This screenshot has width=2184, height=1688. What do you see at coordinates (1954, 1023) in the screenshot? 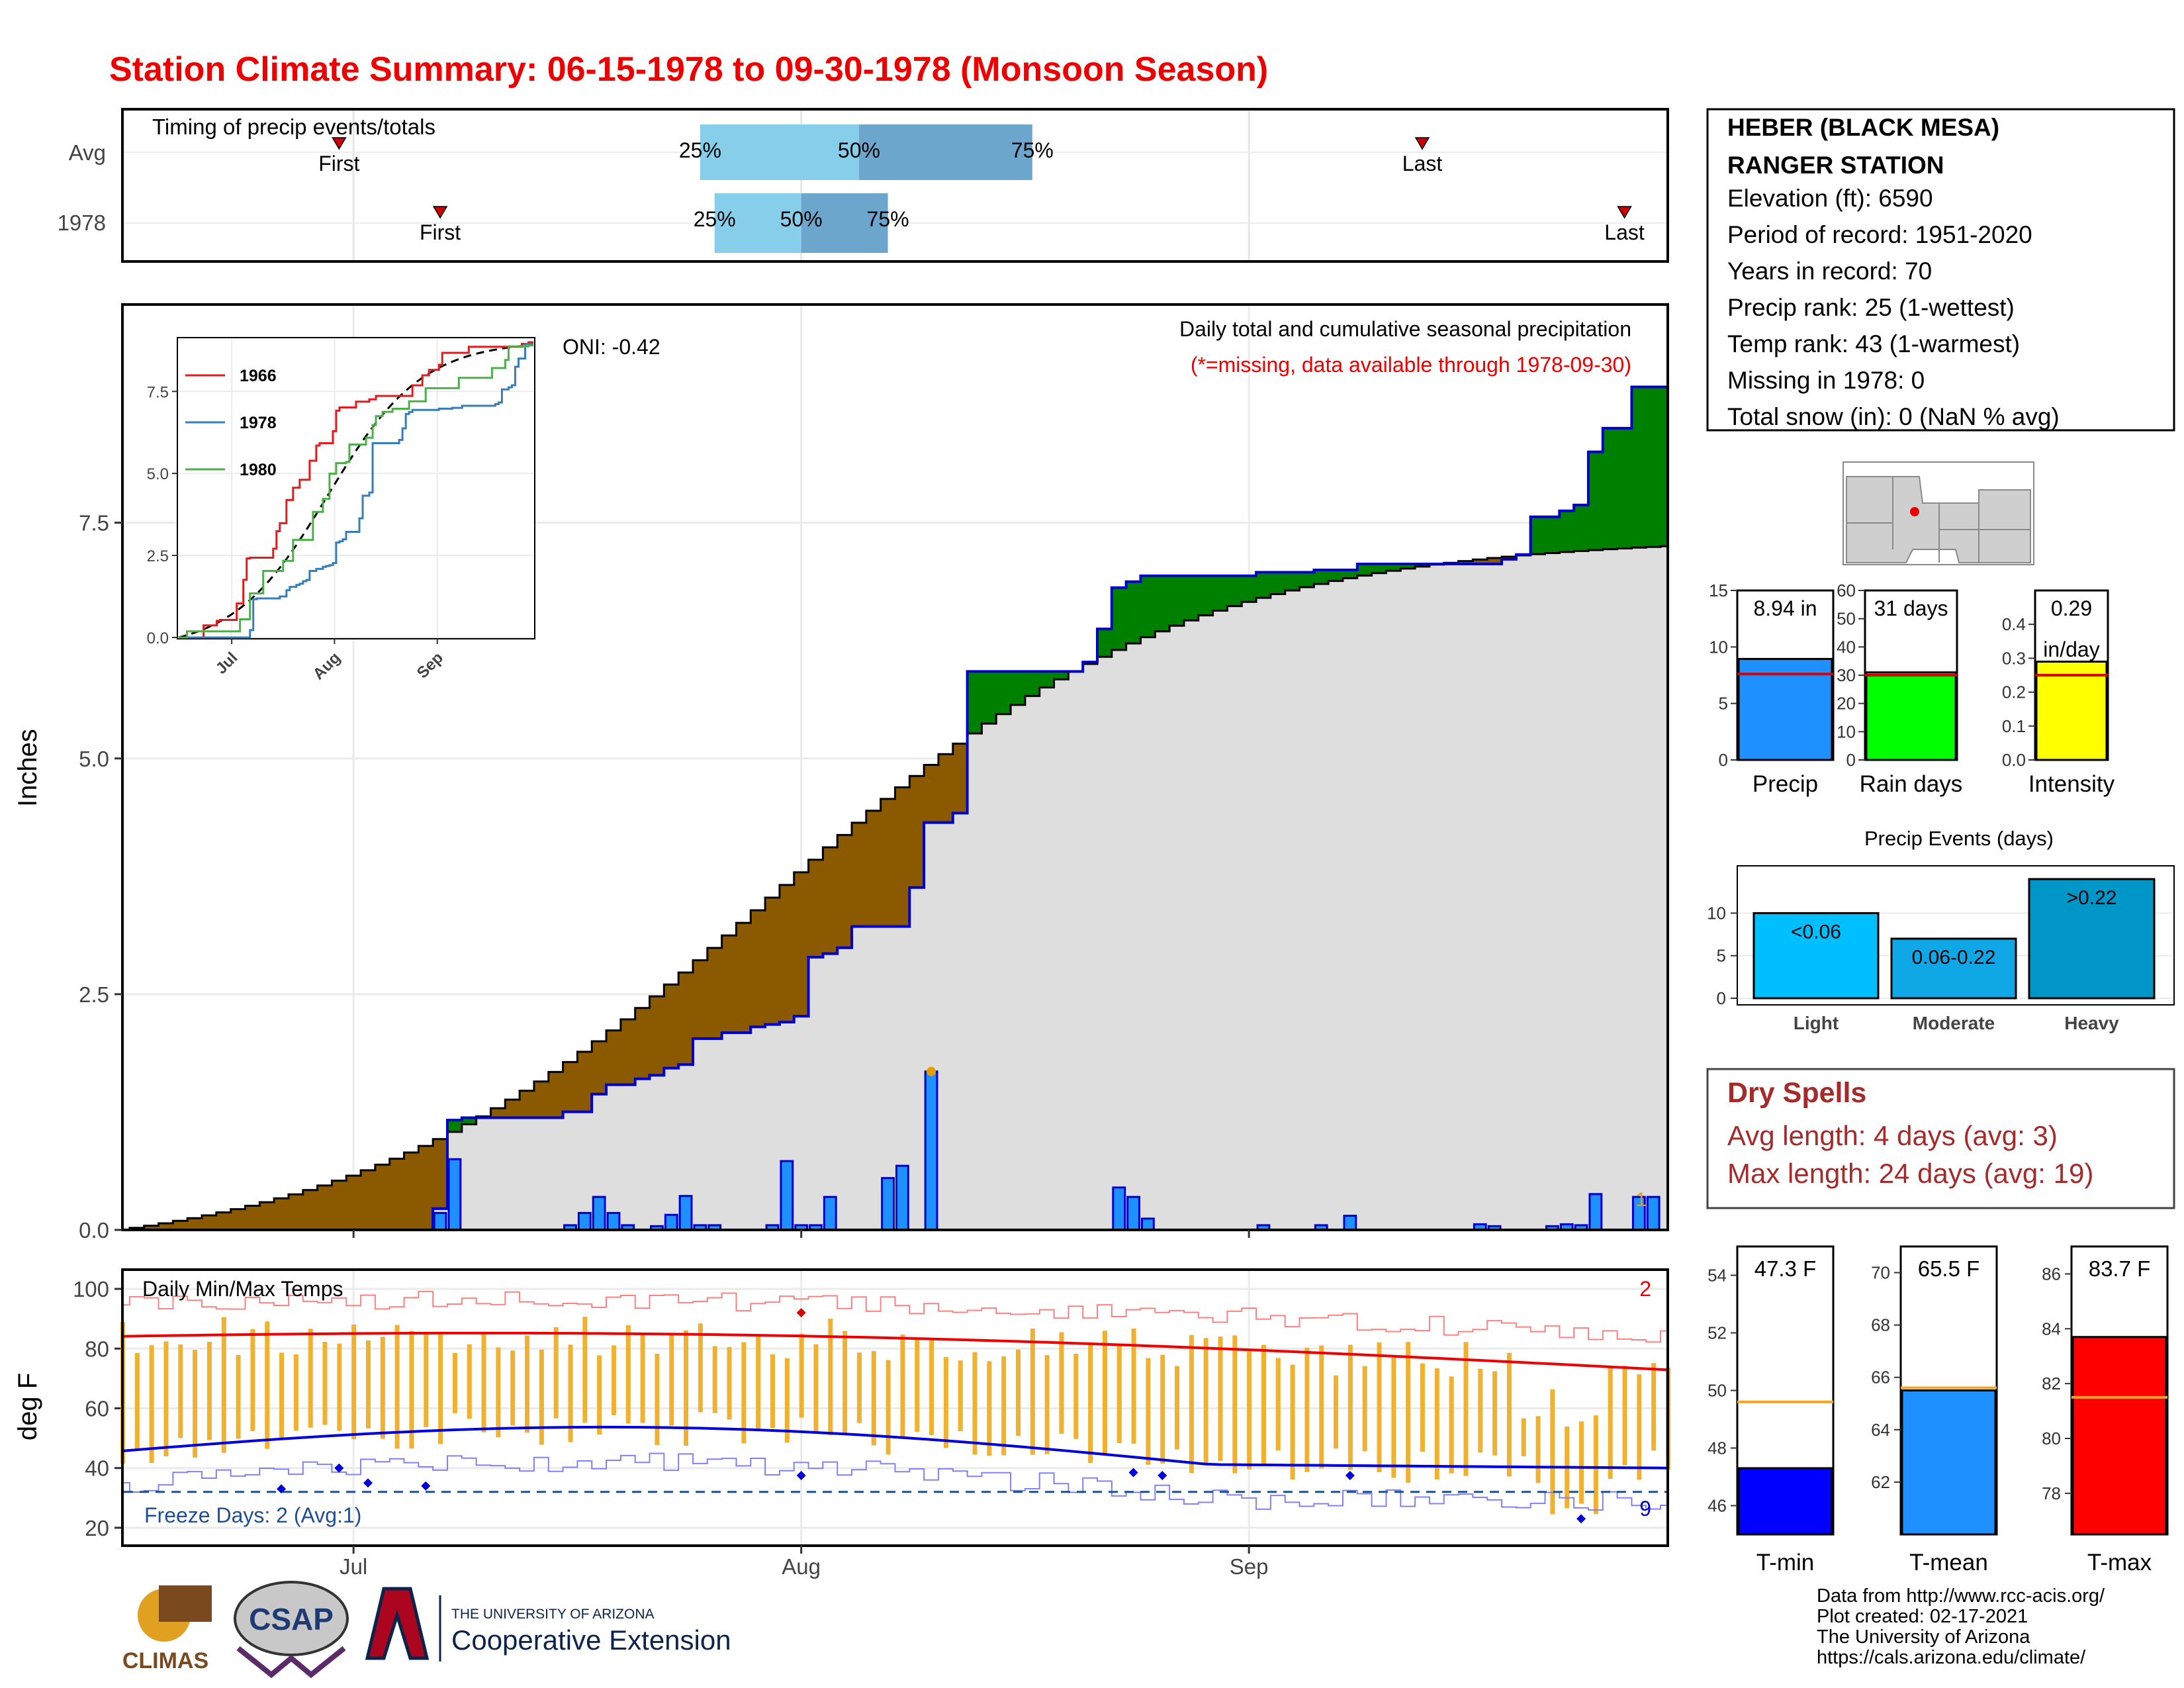
I see `events-x-label: Moderate` at bounding box center [1954, 1023].